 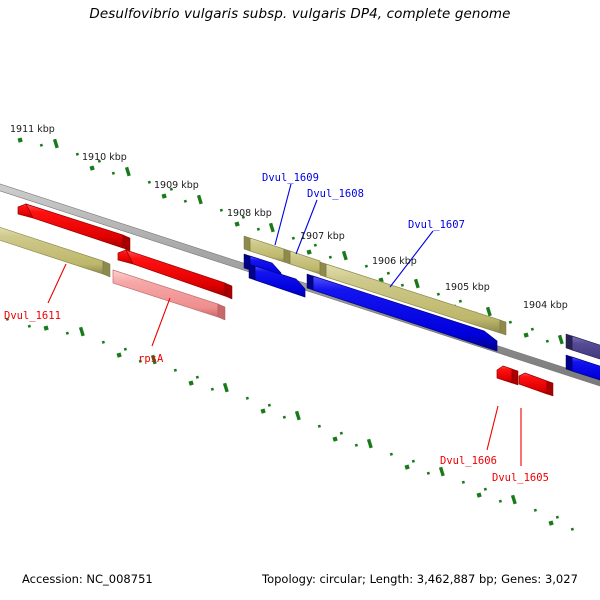 What do you see at coordinates (175, 274) in the screenshot?
I see `gene-feature-rpsa` at bounding box center [175, 274].